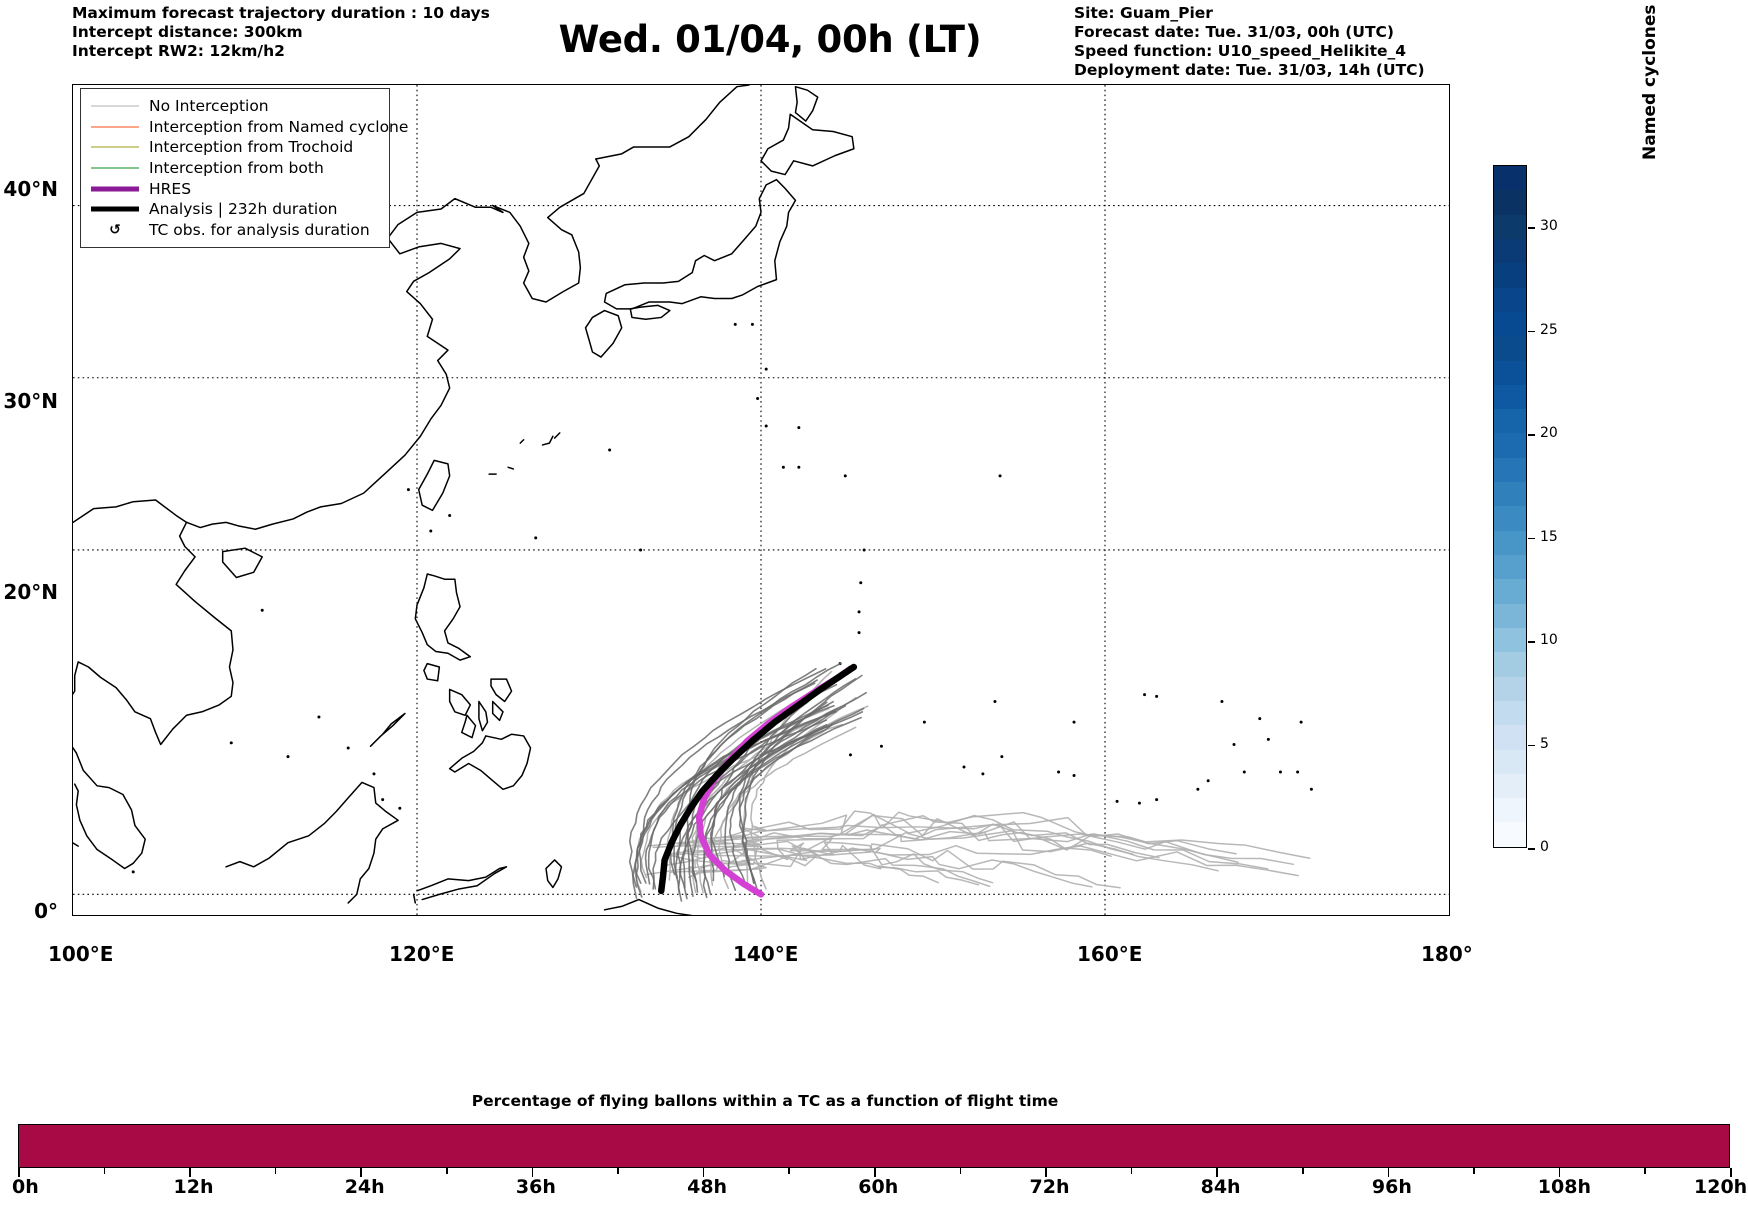 Image resolution: width=1748 pixels, height=1213 pixels. I want to click on time-axis-label: 72h, so click(1049, 1187).